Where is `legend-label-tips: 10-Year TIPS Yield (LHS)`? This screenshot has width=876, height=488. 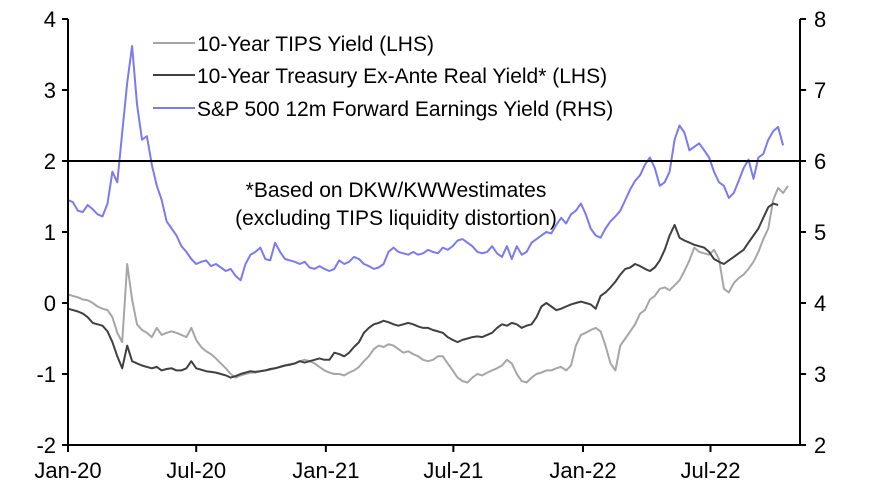 legend-label-tips: 10-Year TIPS Yield (LHS) is located at coordinates (315, 44).